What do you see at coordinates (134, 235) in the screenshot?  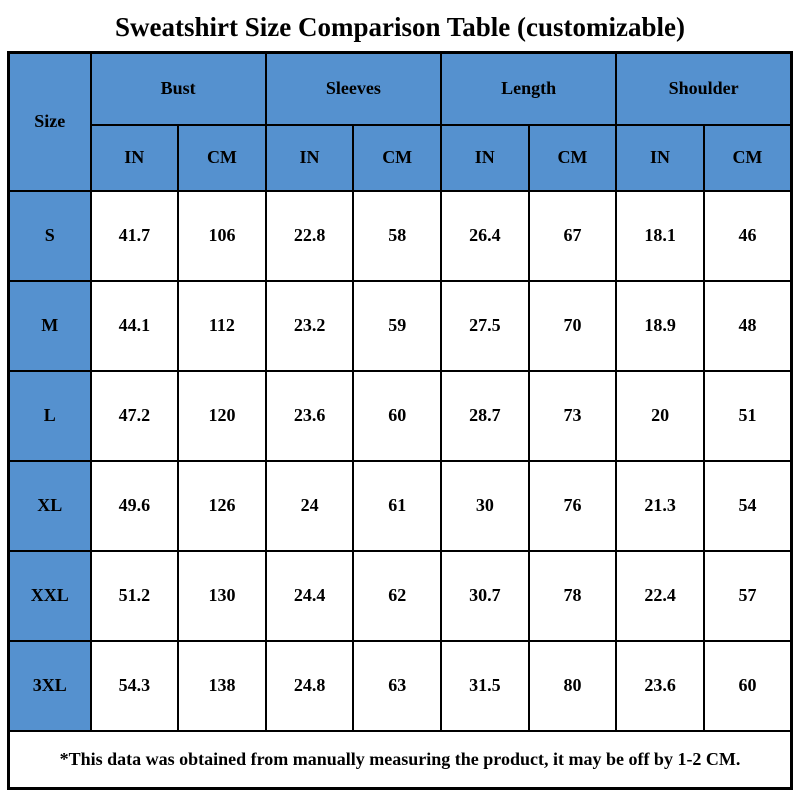 I see `measure-cell: 41.7` at bounding box center [134, 235].